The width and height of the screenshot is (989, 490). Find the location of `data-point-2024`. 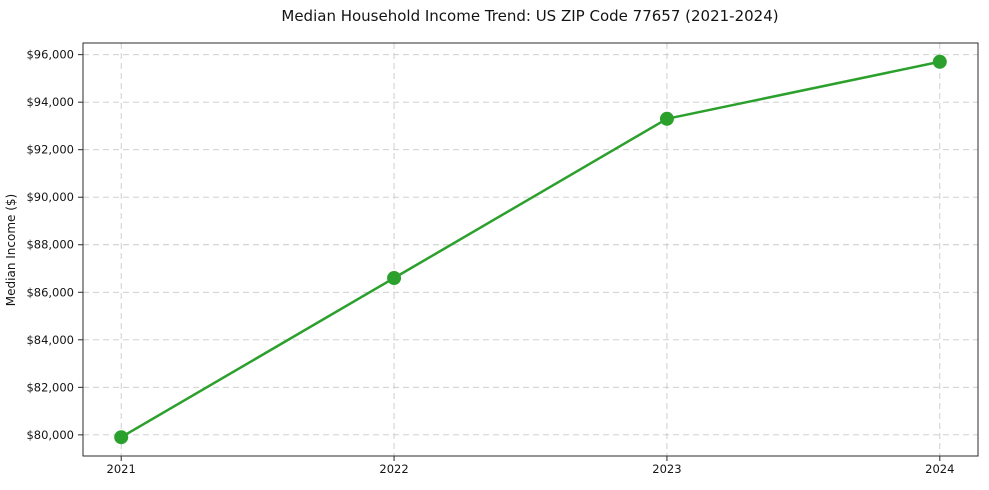

data-point-2024 is located at coordinates (939, 61).